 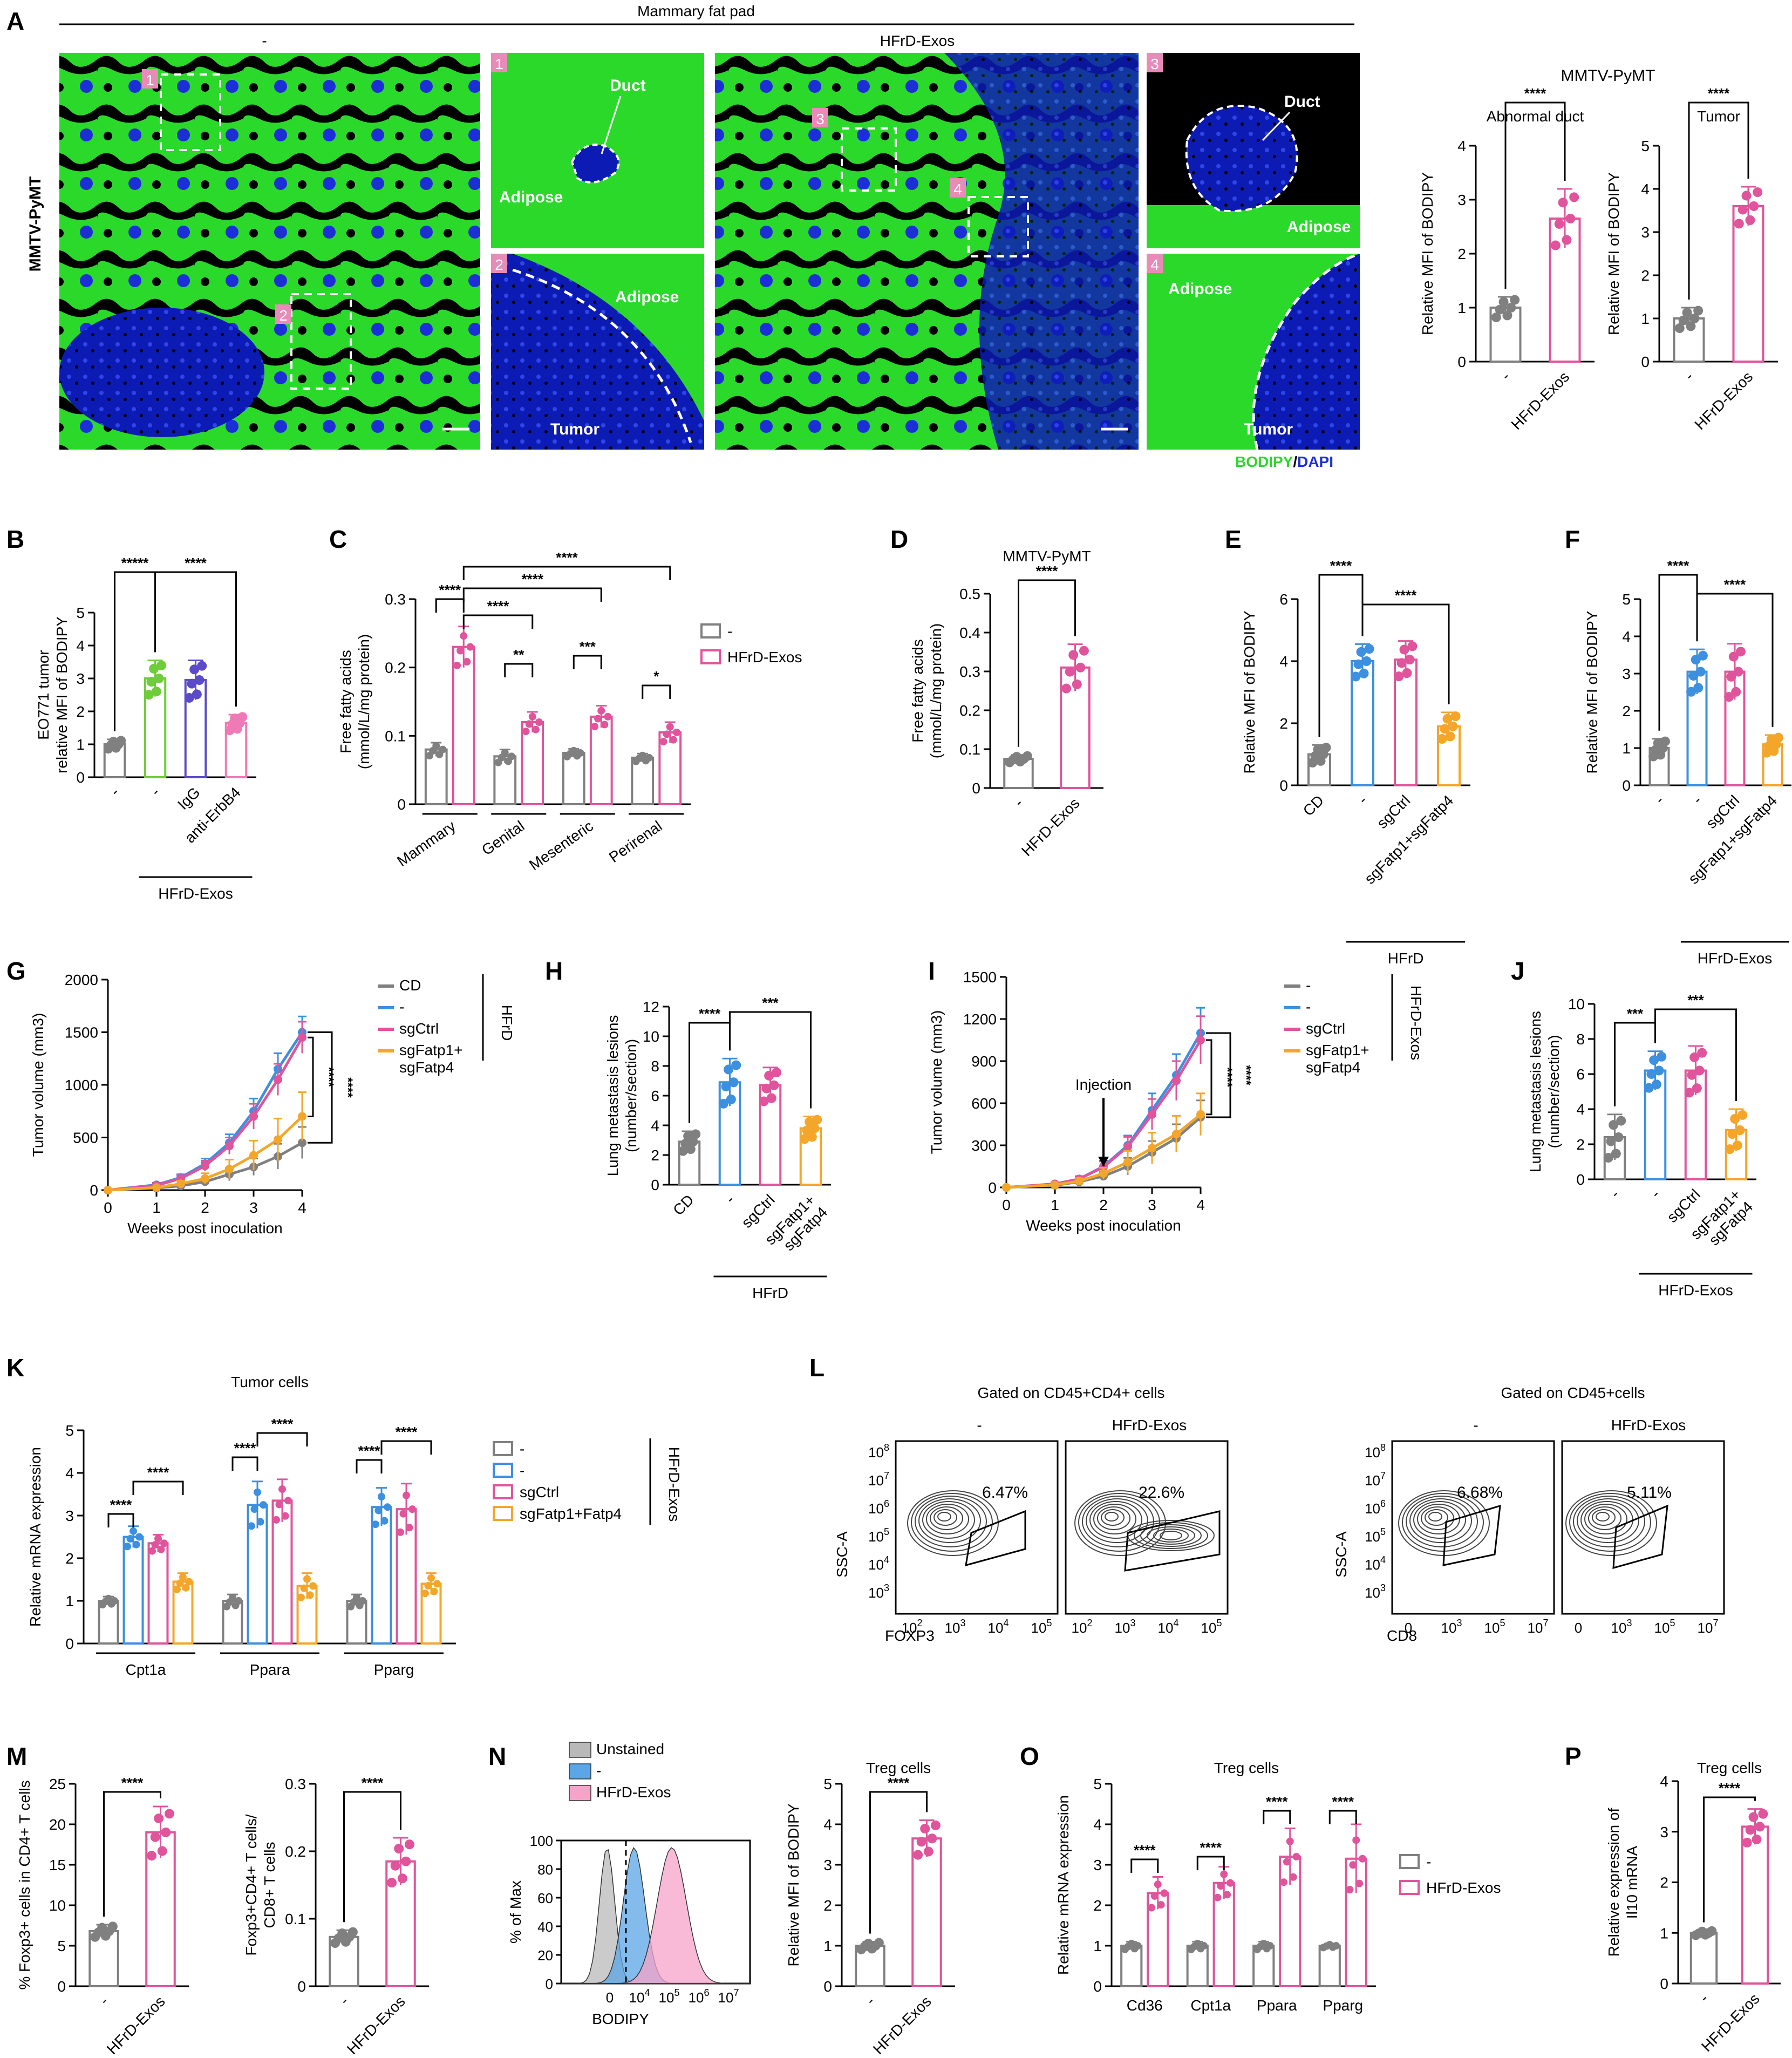 I want to click on gate-percentage: 5.11%, so click(x=1650, y=1493).